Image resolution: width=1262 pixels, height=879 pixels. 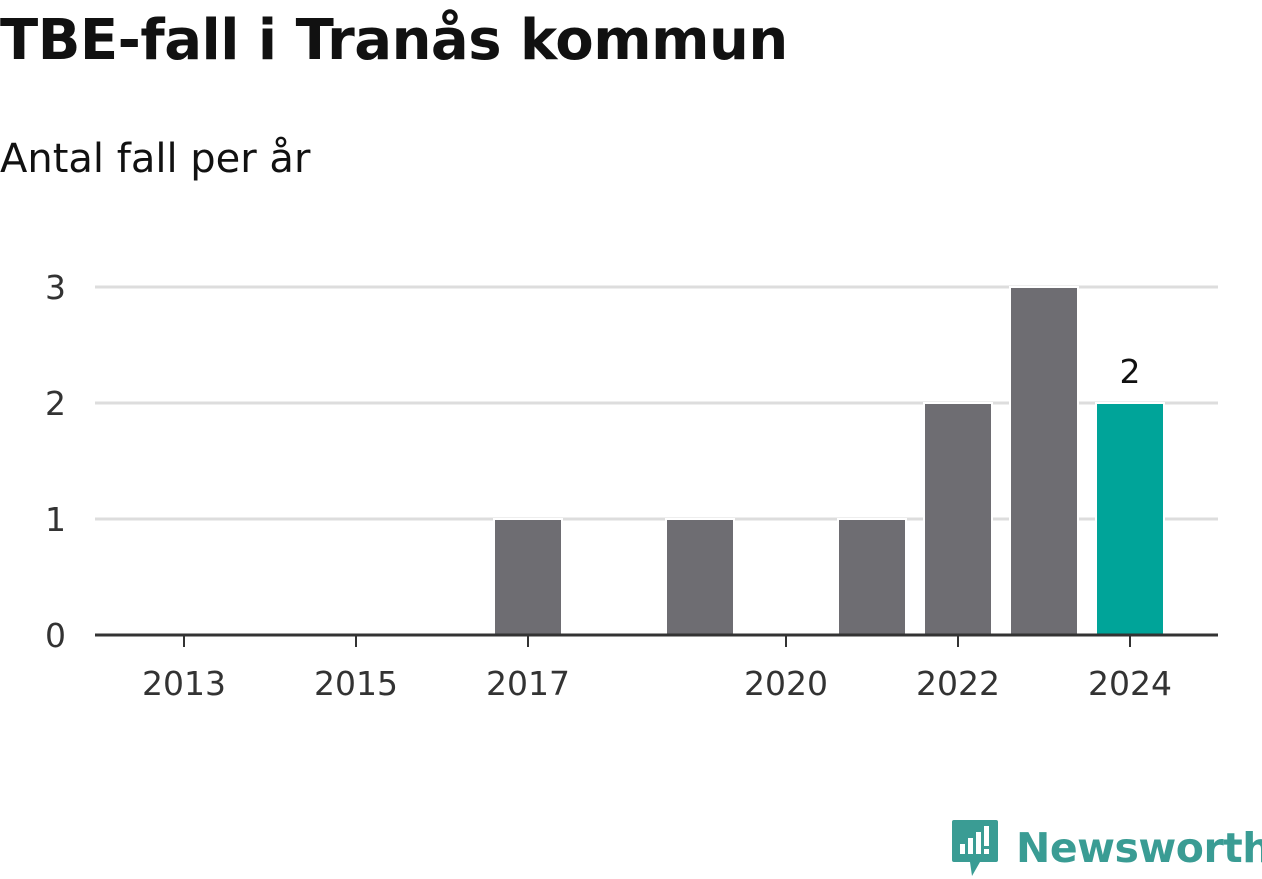 What do you see at coordinates (394, 40) in the screenshot?
I see `chart-title: TBE-fall i Tranås kommun` at bounding box center [394, 40].